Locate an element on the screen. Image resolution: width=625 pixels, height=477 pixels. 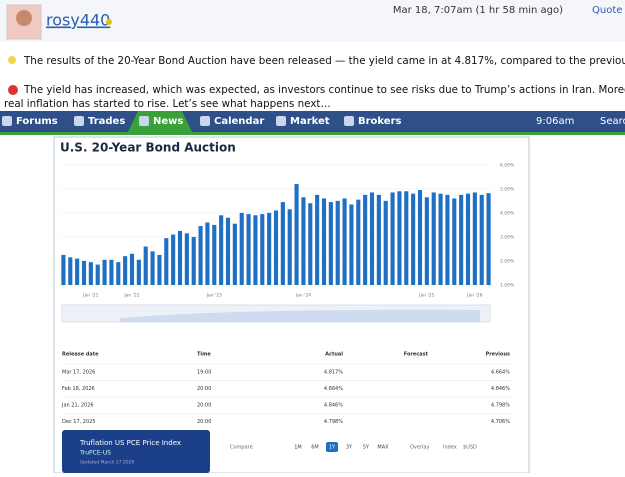
card is located at coordinates (136, 451).